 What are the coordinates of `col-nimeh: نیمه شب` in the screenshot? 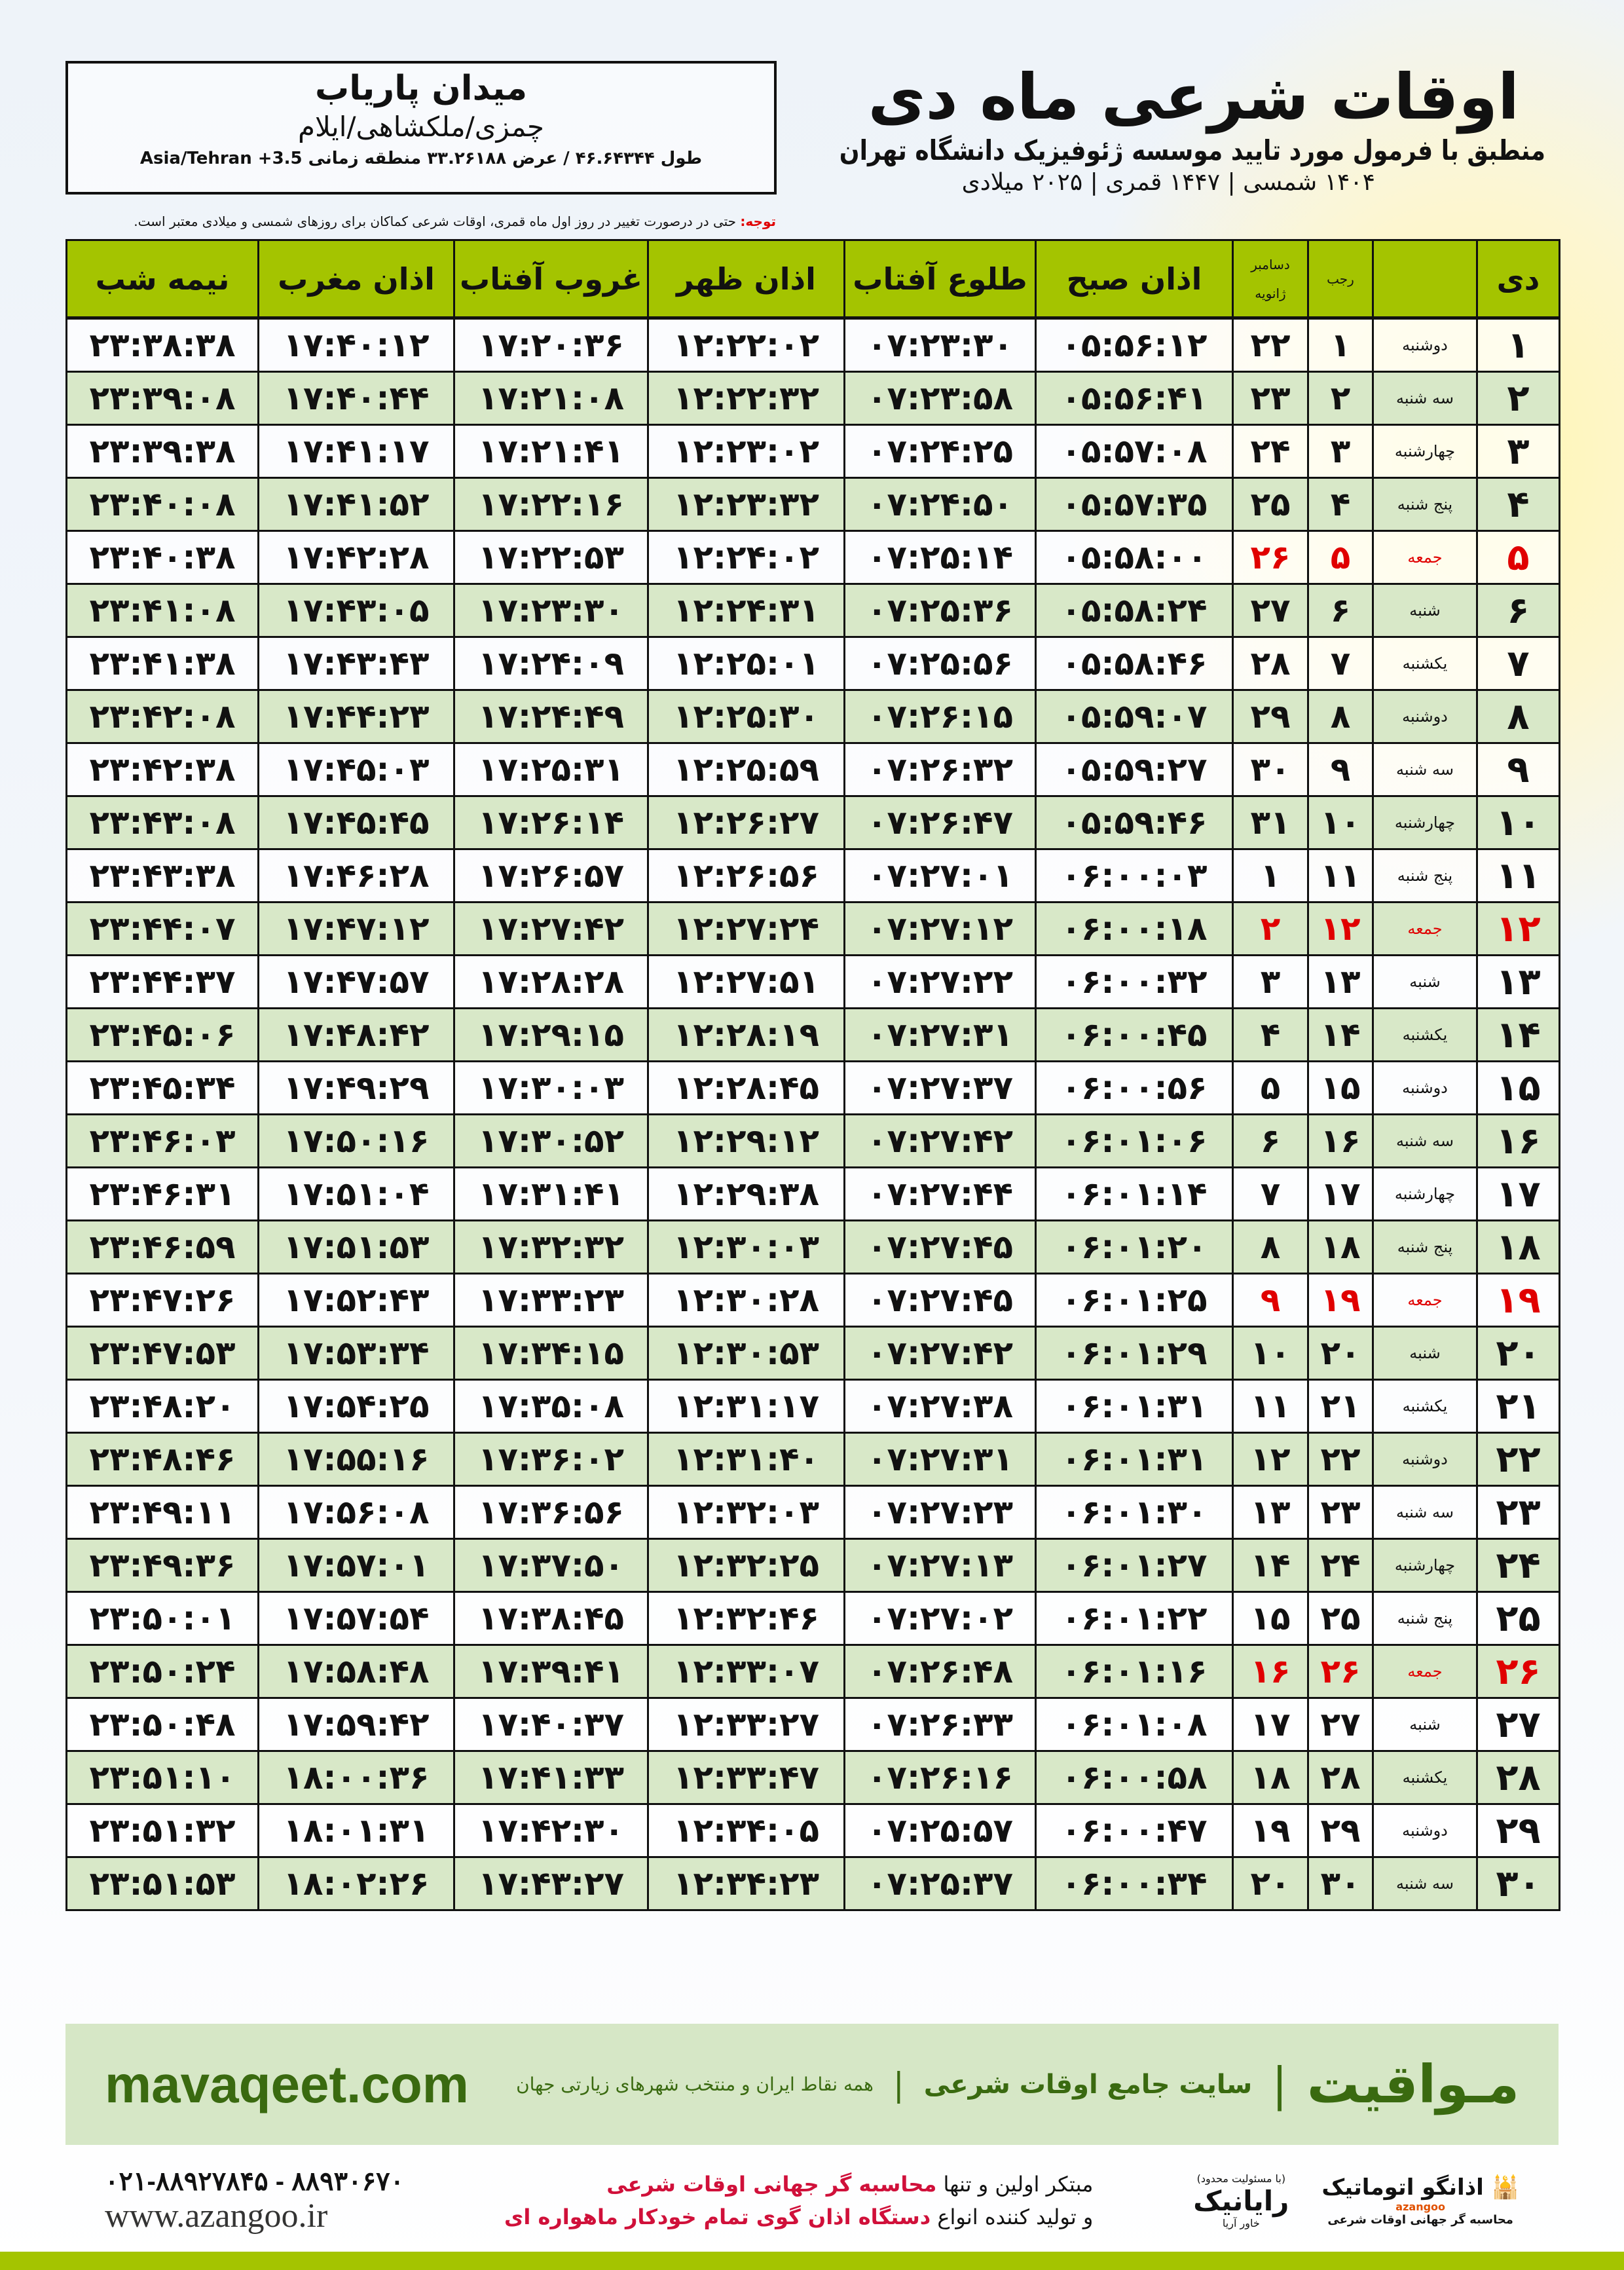 It's located at (162, 279).